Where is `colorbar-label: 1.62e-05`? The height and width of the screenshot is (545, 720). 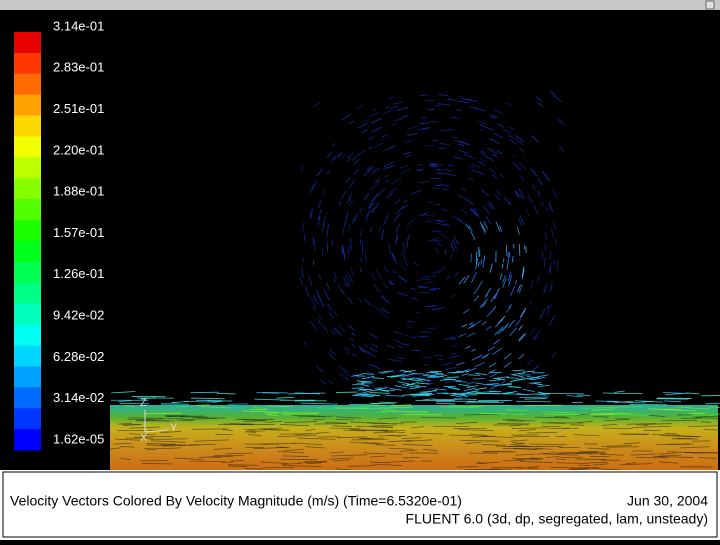
colorbar-label: 1.62e-05 is located at coordinates (78, 438).